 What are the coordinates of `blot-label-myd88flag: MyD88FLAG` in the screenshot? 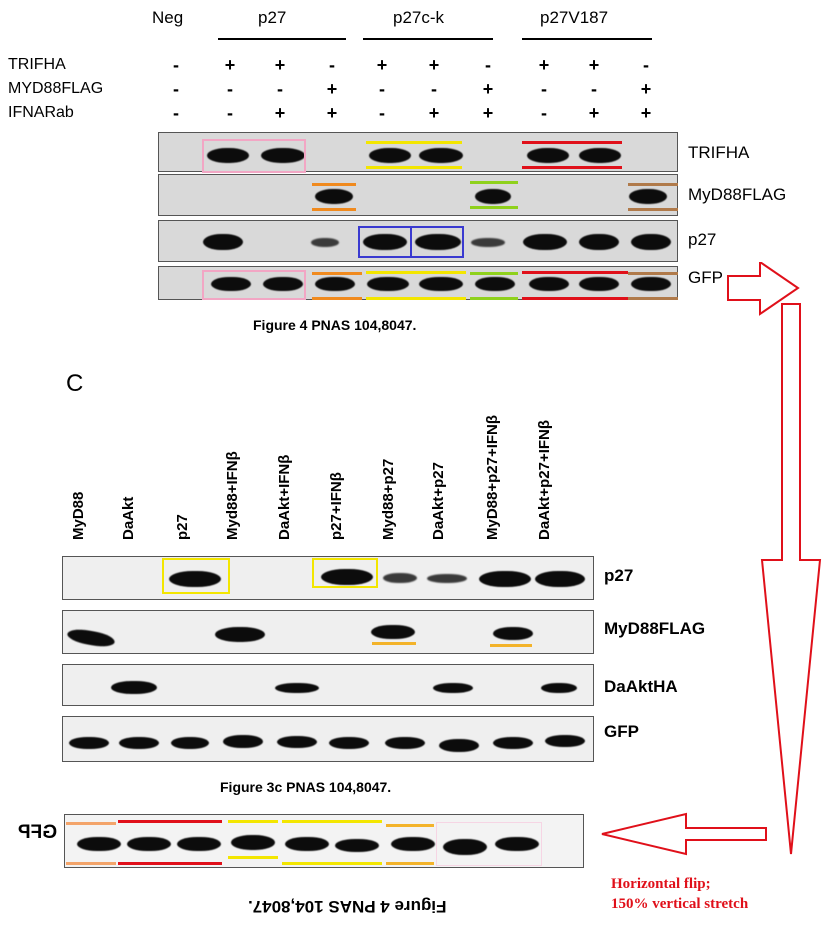 It's located at (737, 194).